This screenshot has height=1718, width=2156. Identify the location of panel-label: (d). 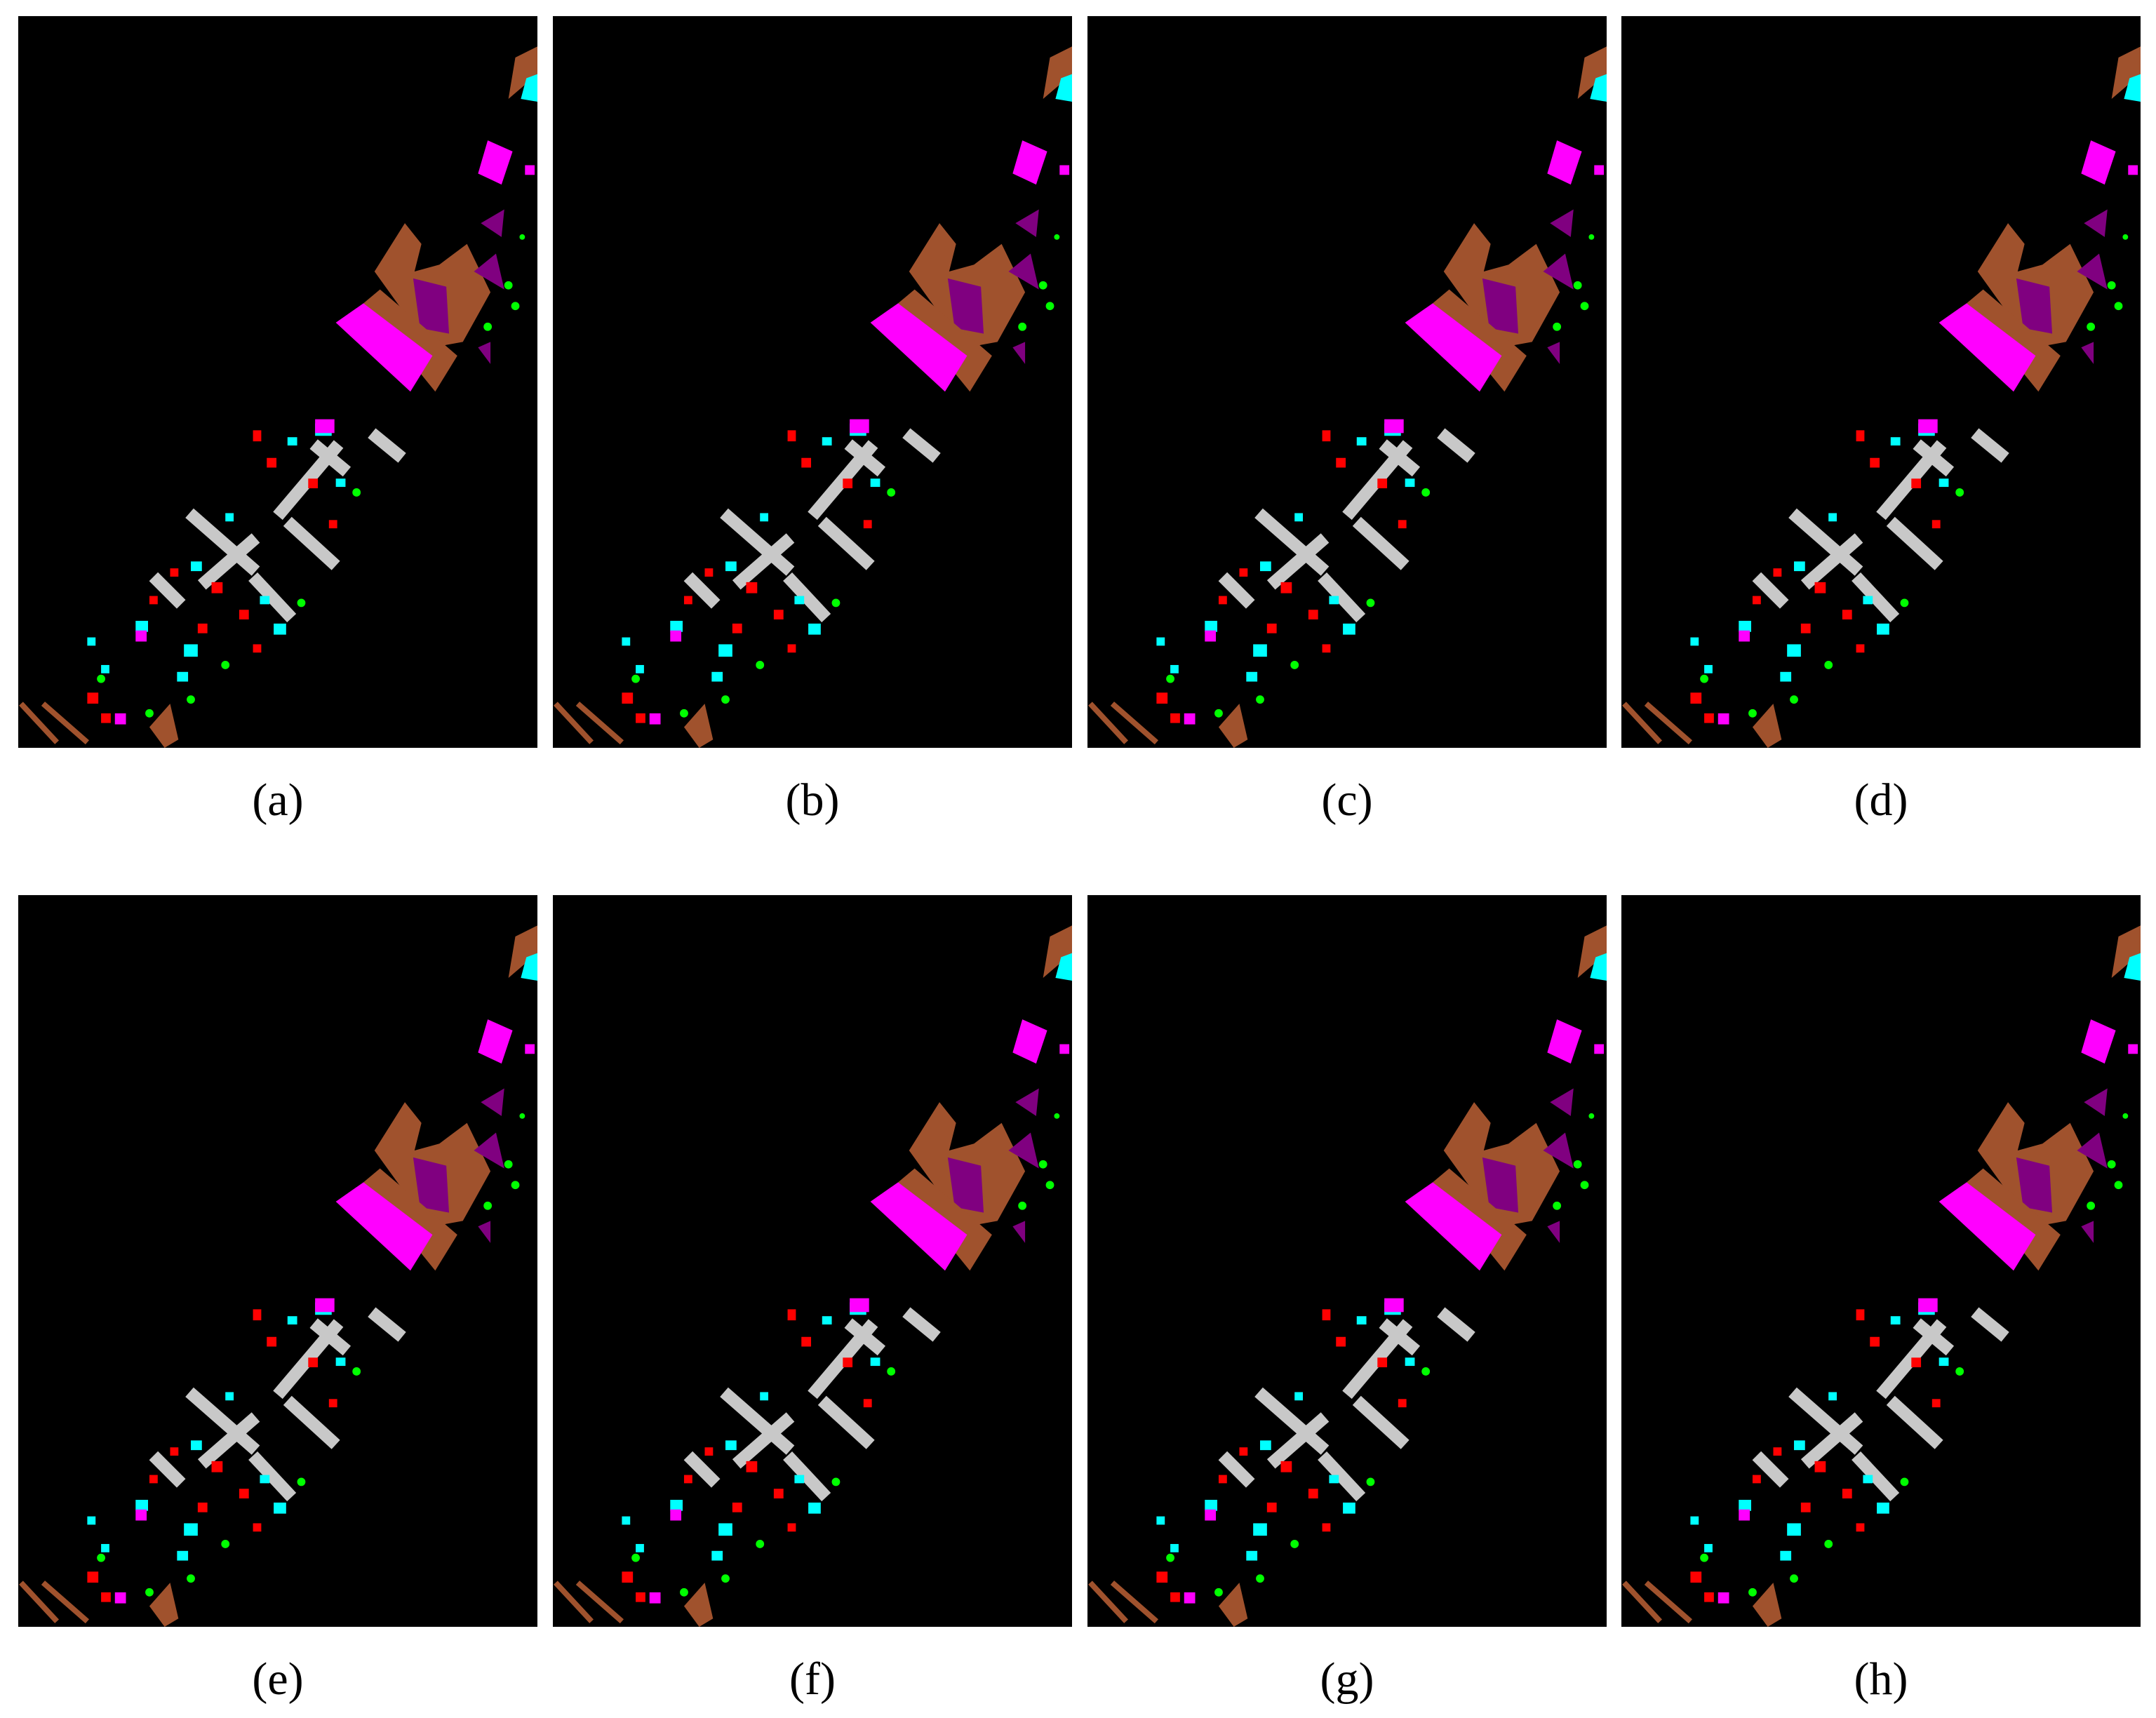
(1881, 800).